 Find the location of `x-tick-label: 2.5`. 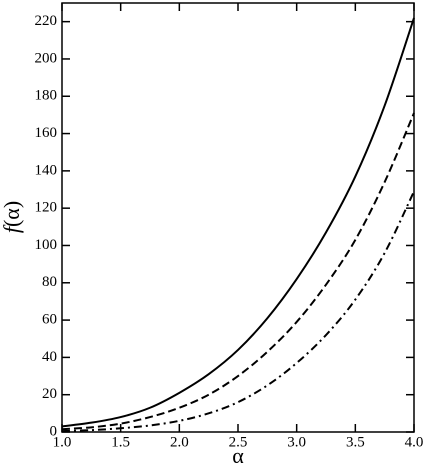

x-tick-label: 2.5 is located at coordinates (238, 442).